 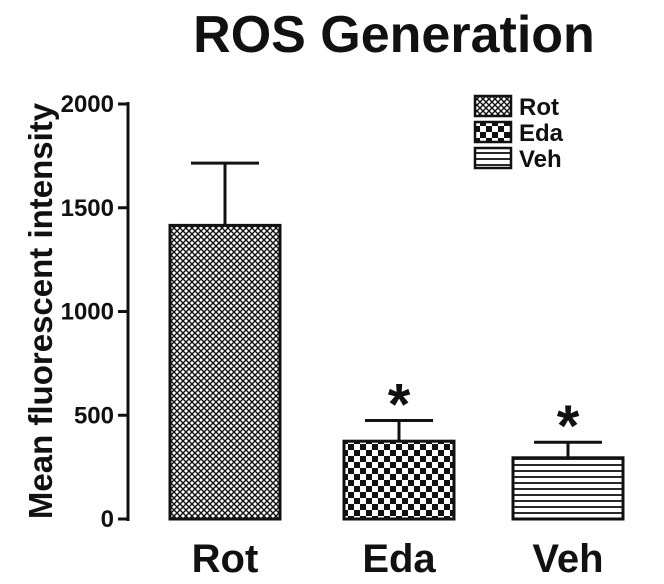 What do you see at coordinates (94, 415) in the screenshot?
I see `y-tick-label: 500` at bounding box center [94, 415].